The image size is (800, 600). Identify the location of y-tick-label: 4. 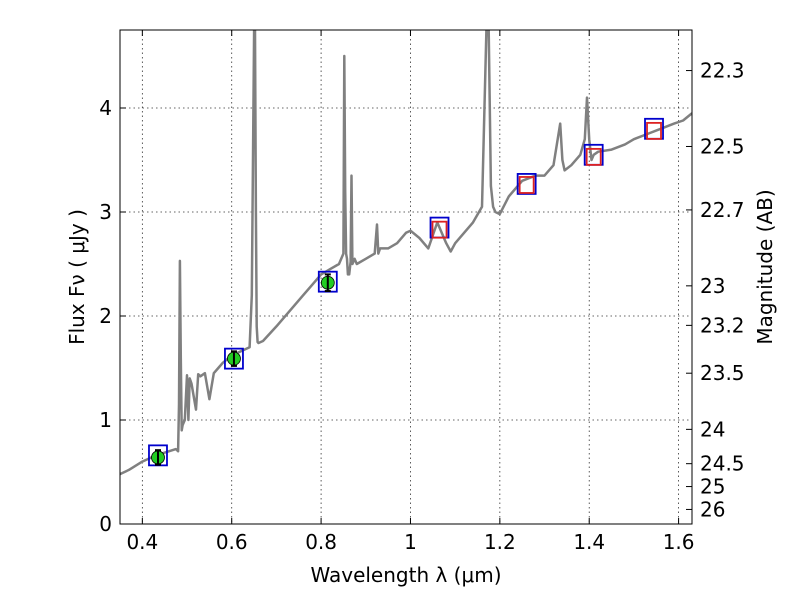
(105, 108).